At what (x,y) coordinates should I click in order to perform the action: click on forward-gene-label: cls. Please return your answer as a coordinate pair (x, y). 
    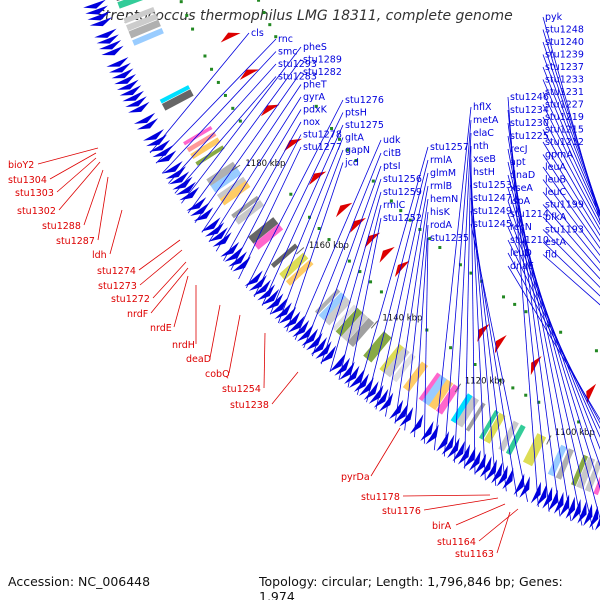
    Looking at the image, I should click on (257, 33).